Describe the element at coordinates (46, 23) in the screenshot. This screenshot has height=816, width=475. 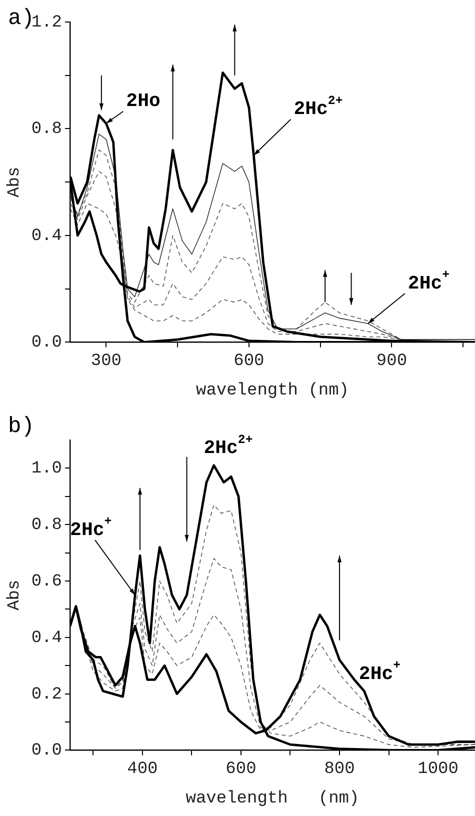
I see `y-tick-label: 1.2` at that location.